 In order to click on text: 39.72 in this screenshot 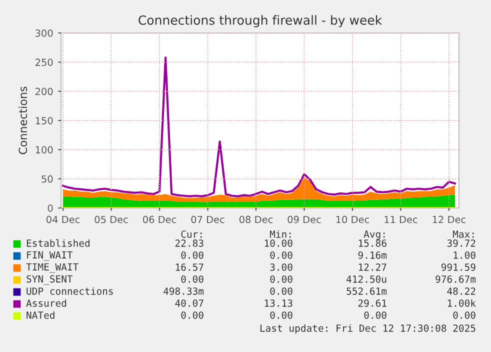, I will do `click(461, 243)`.